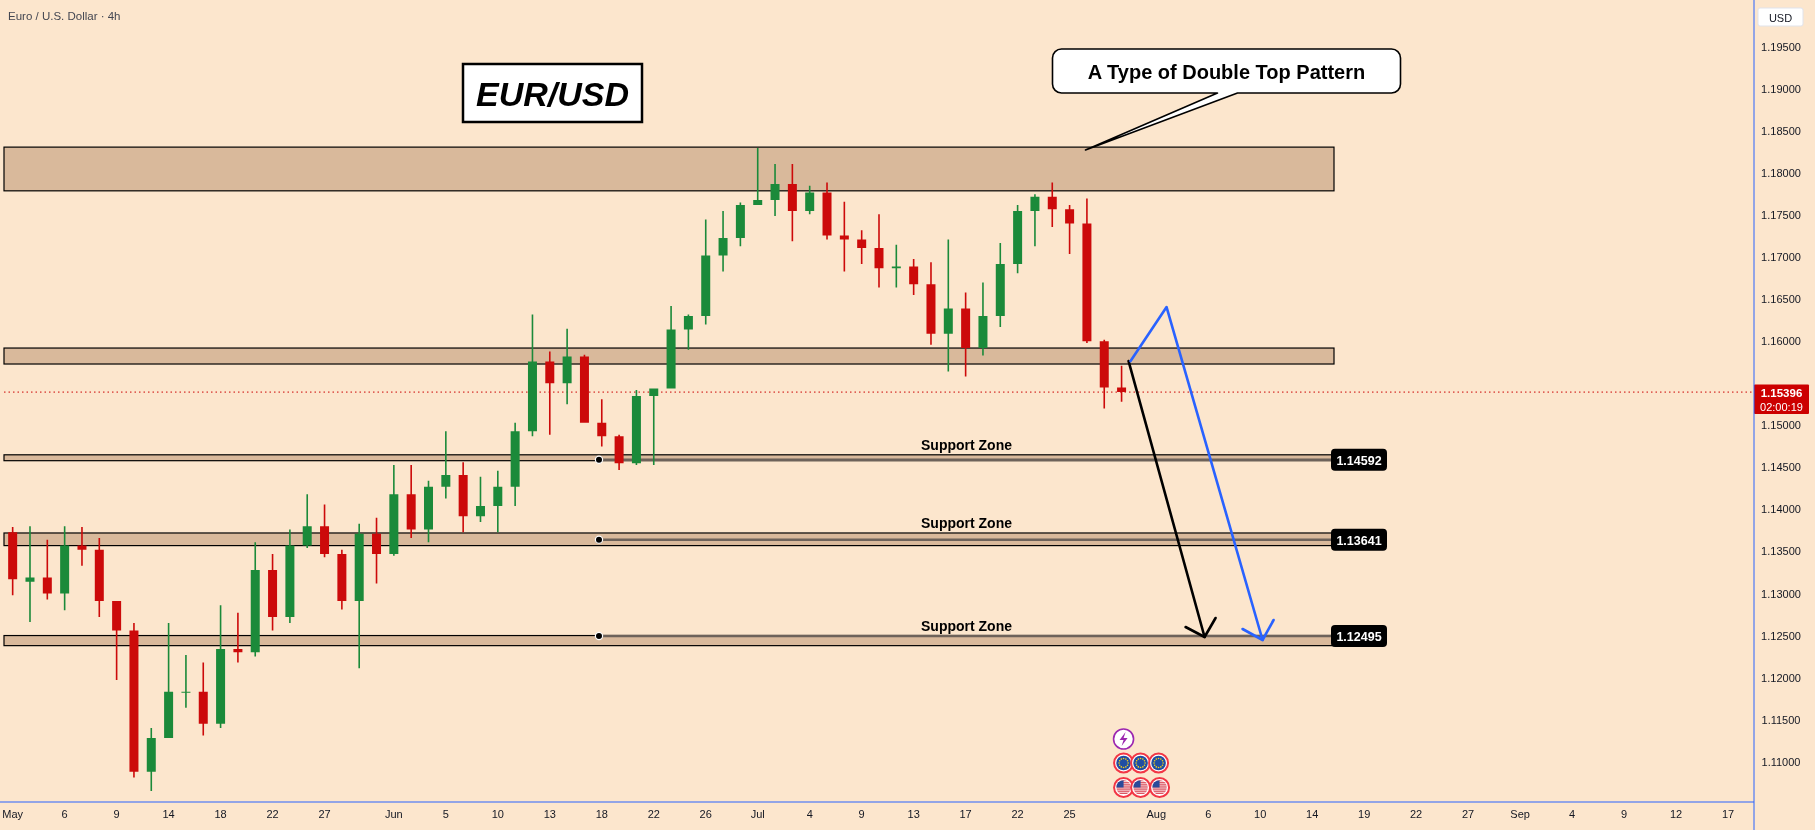 The height and width of the screenshot is (830, 1815). What do you see at coordinates (1359, 540) in the screenshot?
I see `ref-line-label: 1.13641` at bounding box center [1359, 540].